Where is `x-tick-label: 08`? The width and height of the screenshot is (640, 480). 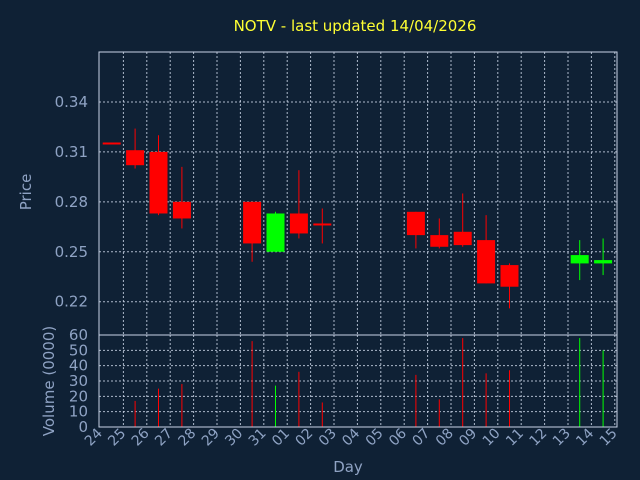 x-tick-label: 08 is located at coordinates (445, 438).